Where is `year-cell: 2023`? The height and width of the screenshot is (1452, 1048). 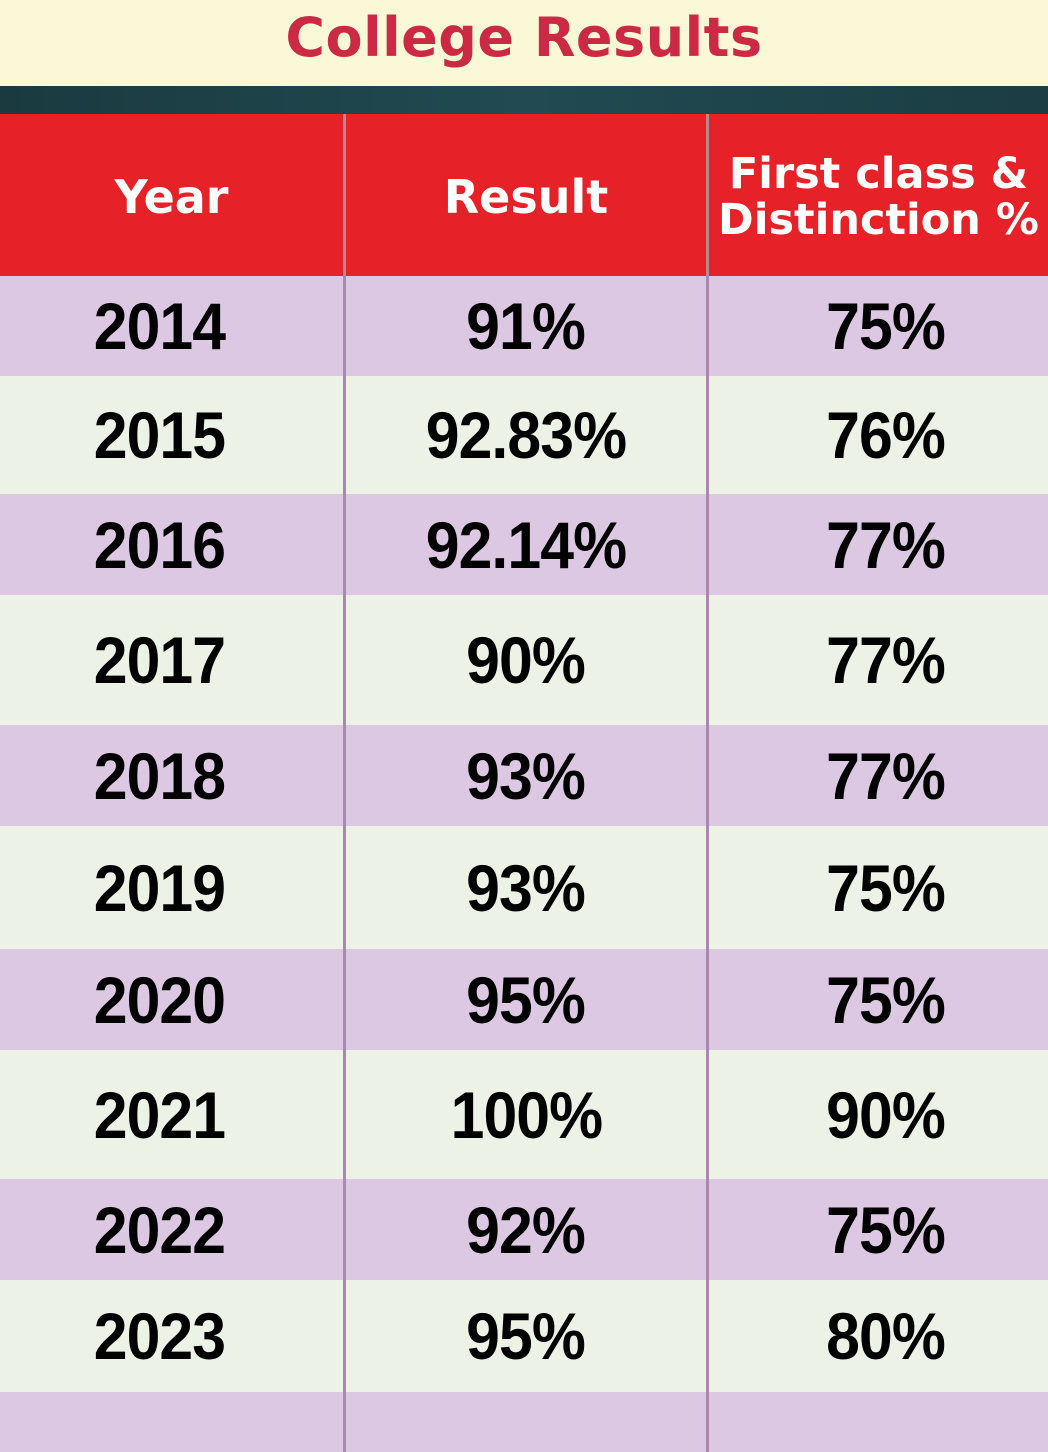
year-cell: 2023 is located at coordinates (171, 1336).